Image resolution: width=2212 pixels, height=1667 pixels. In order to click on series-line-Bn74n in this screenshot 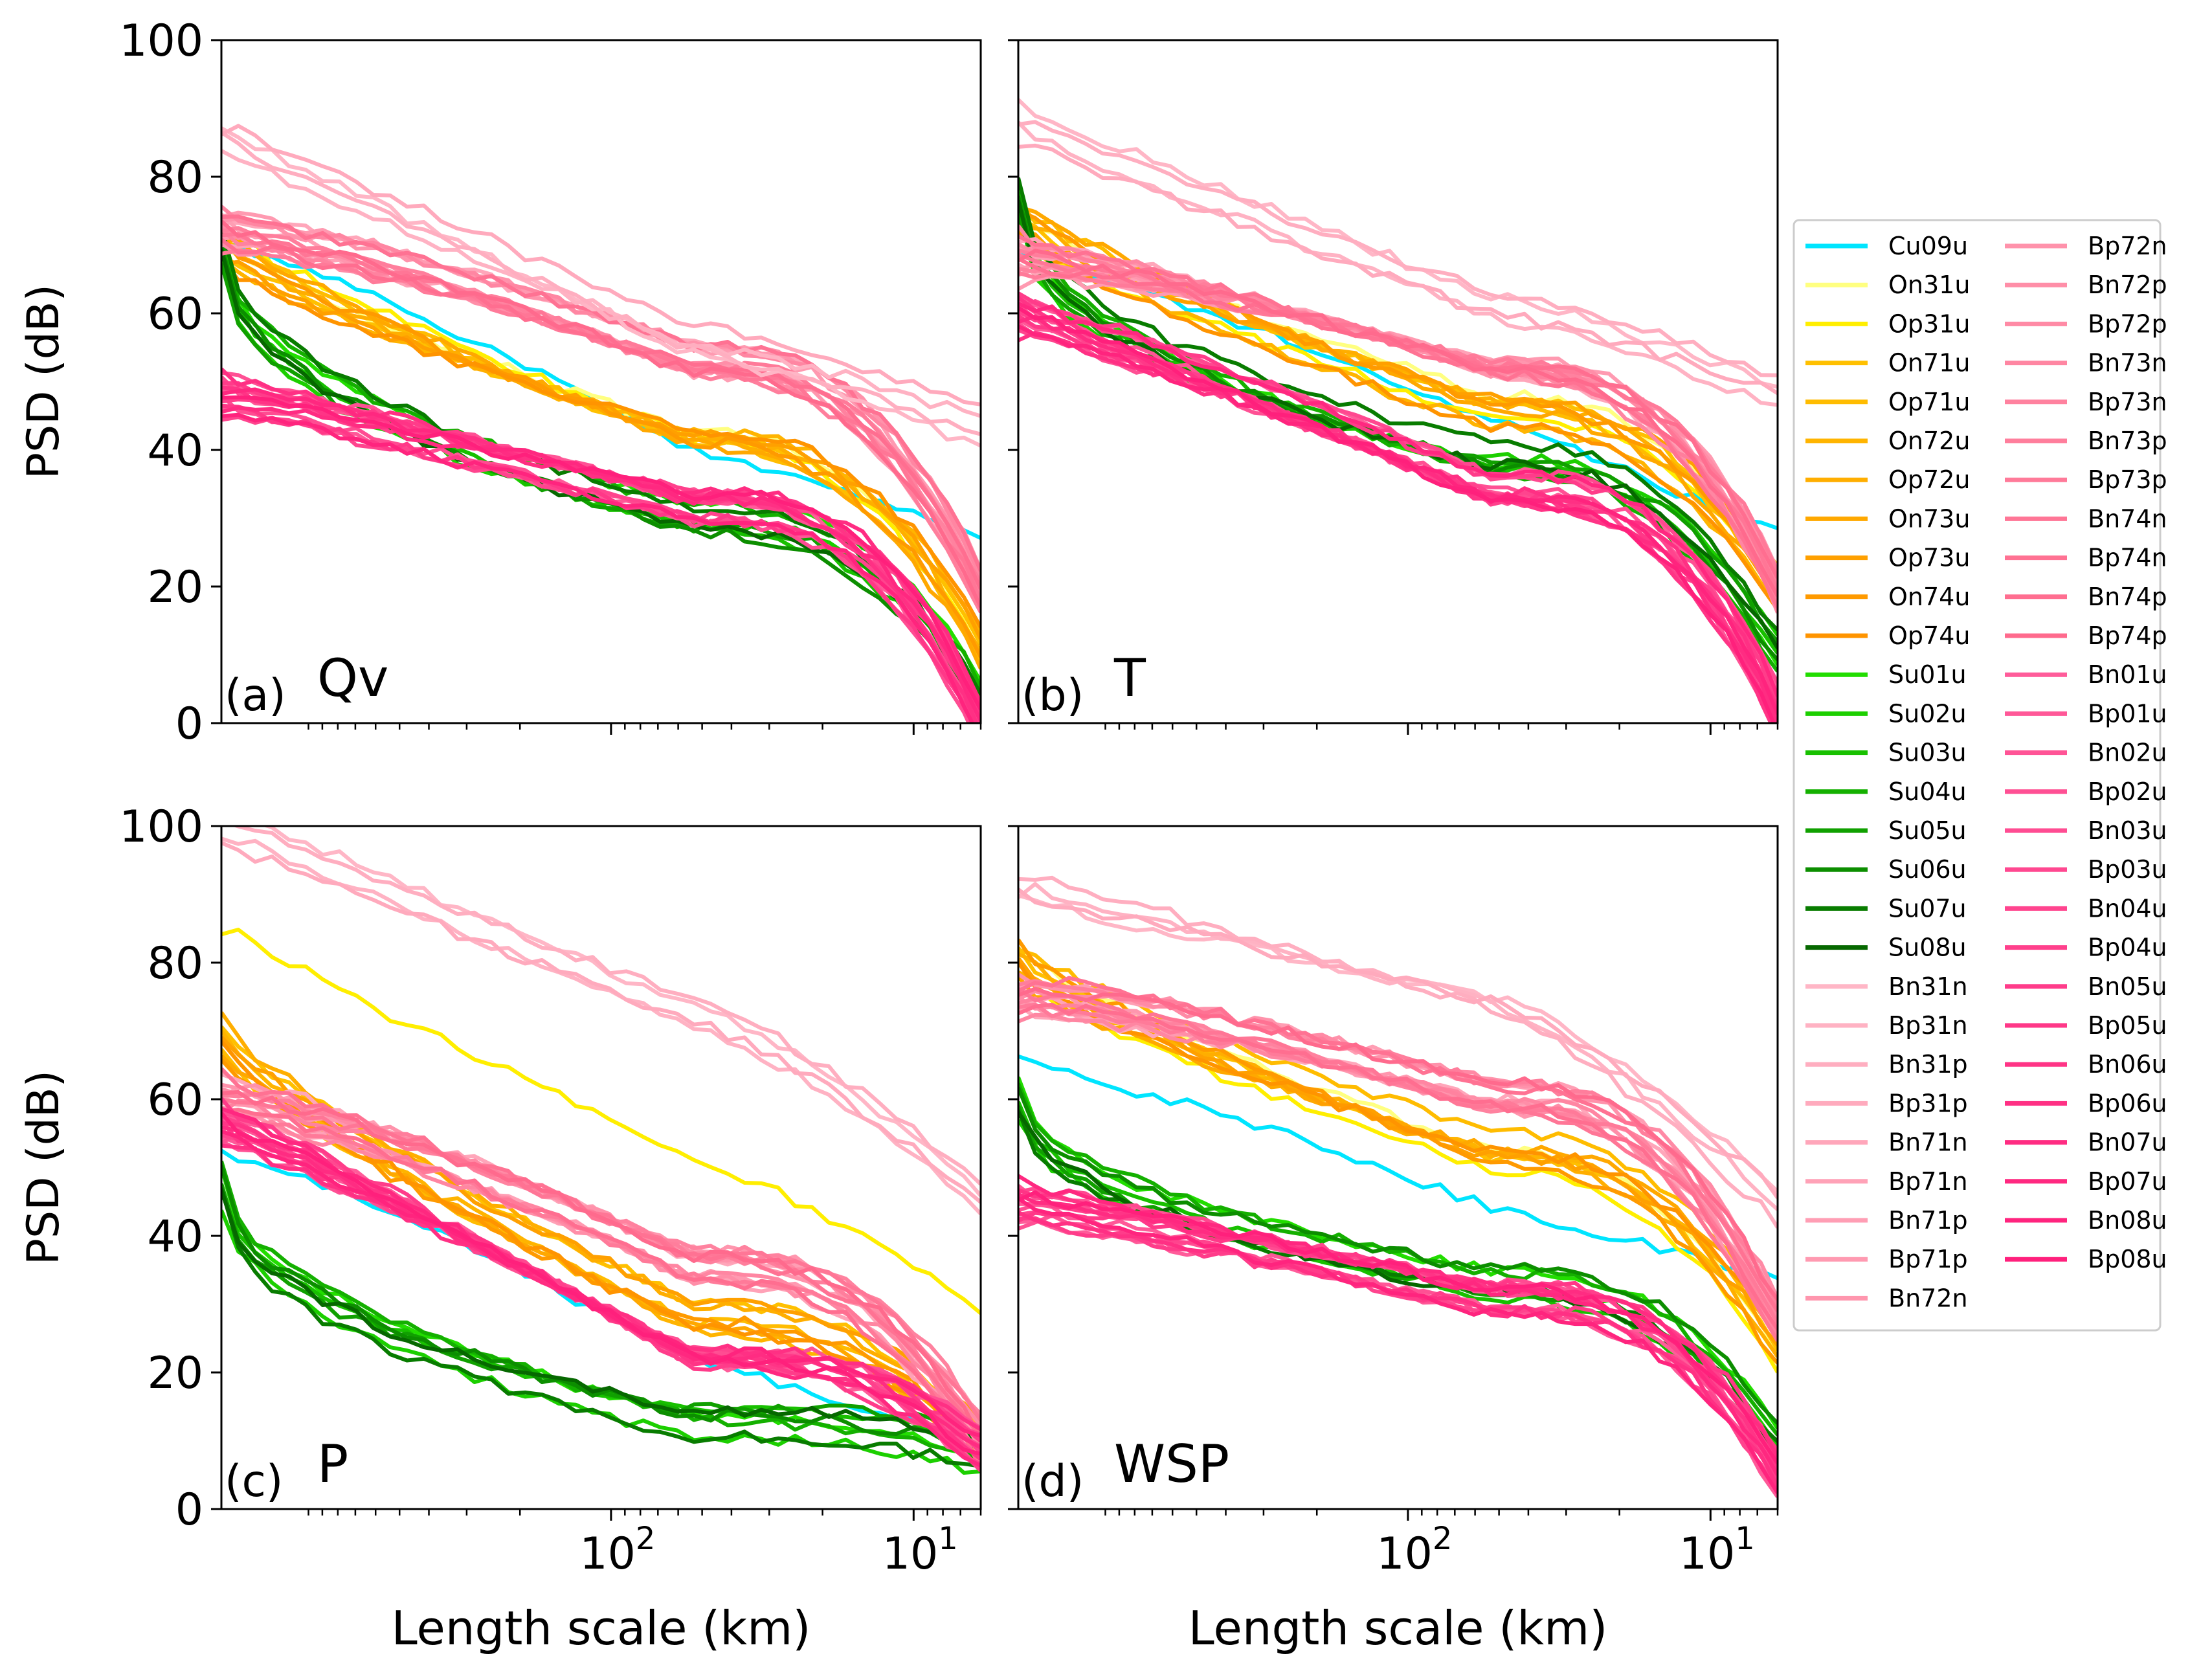, I will do `click(1398, 1164)`.